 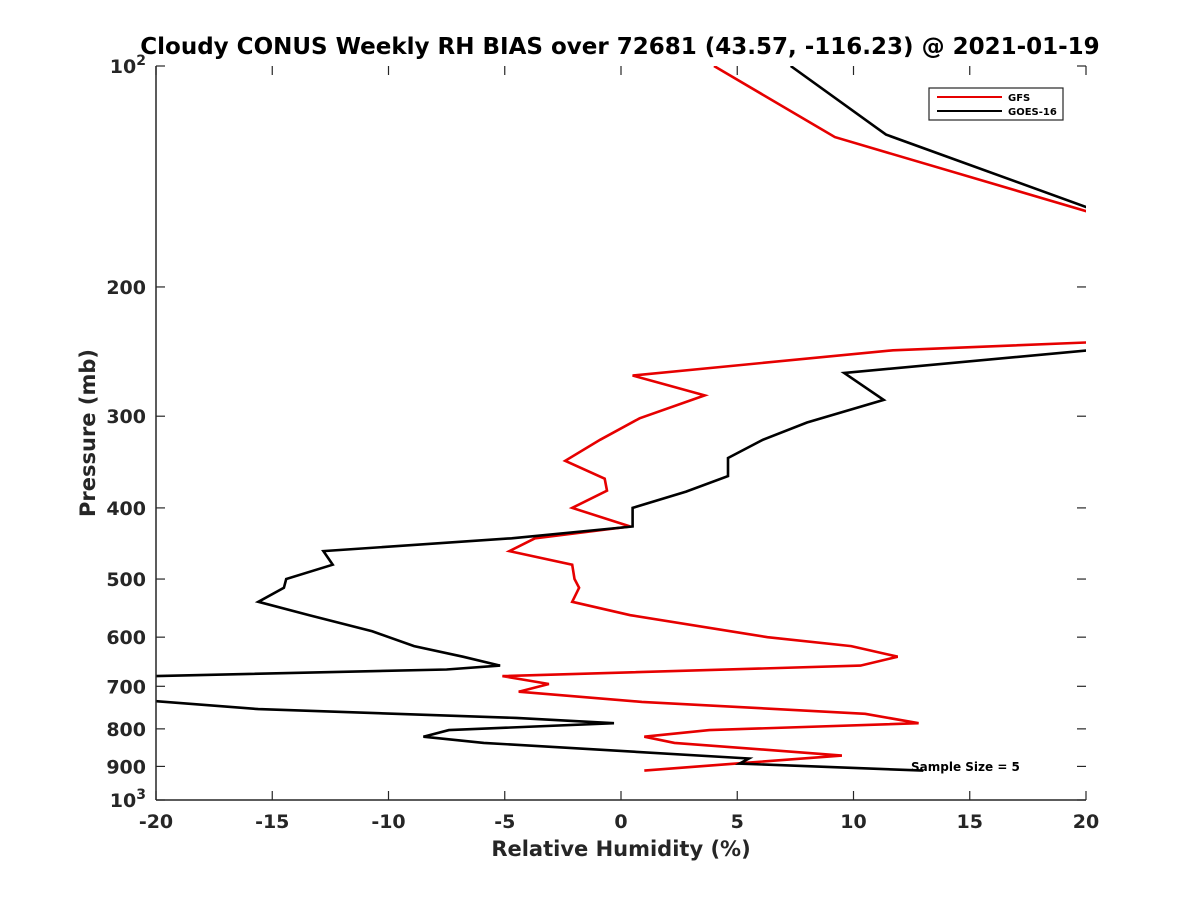 What do you see at coordinates (1019, 98) in the screenshot?
I see `legend-label-gfs: GFS` at bounding box center [1019, 98].